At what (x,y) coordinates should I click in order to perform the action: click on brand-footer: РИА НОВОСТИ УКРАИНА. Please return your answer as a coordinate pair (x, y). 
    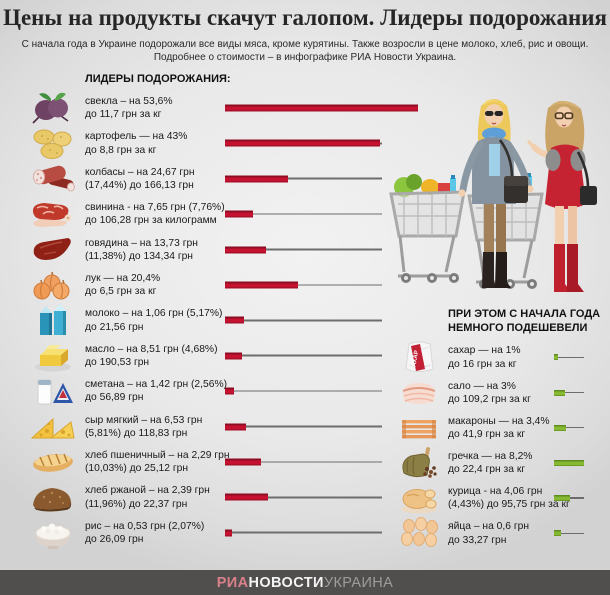
    Looking at the image, I should click on (305, 582).